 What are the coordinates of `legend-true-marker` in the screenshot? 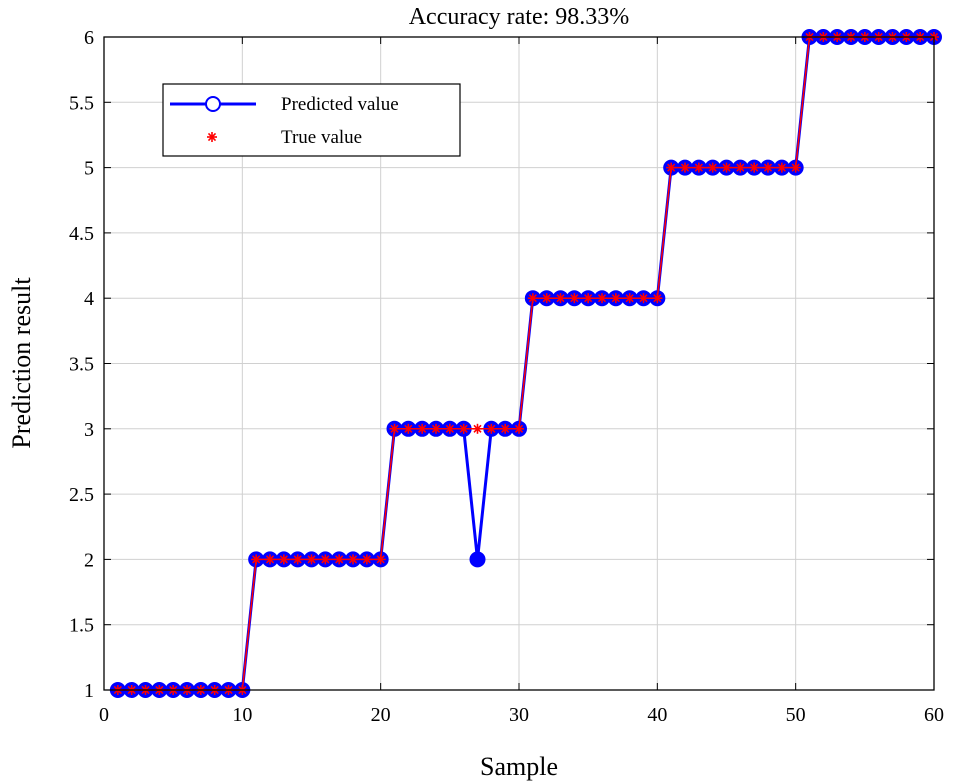 It's located at (212, 137).